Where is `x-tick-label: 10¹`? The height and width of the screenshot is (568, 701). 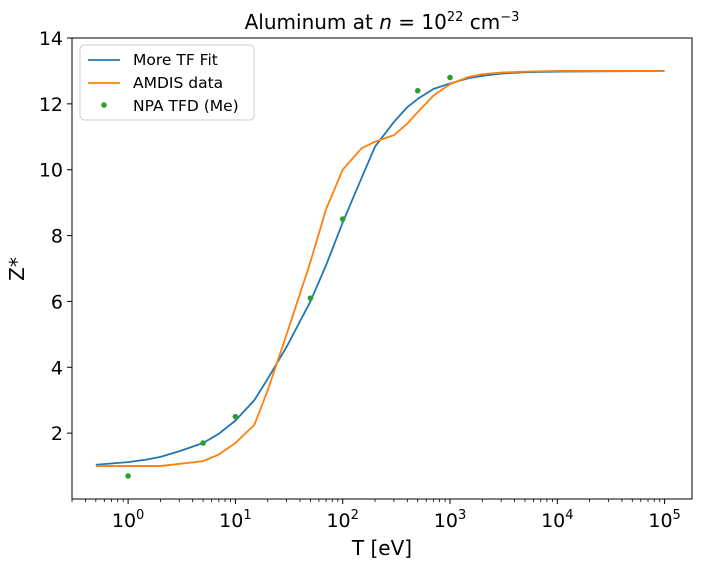
x-tick-label: 10¹ is located at coordinates (235, 520).